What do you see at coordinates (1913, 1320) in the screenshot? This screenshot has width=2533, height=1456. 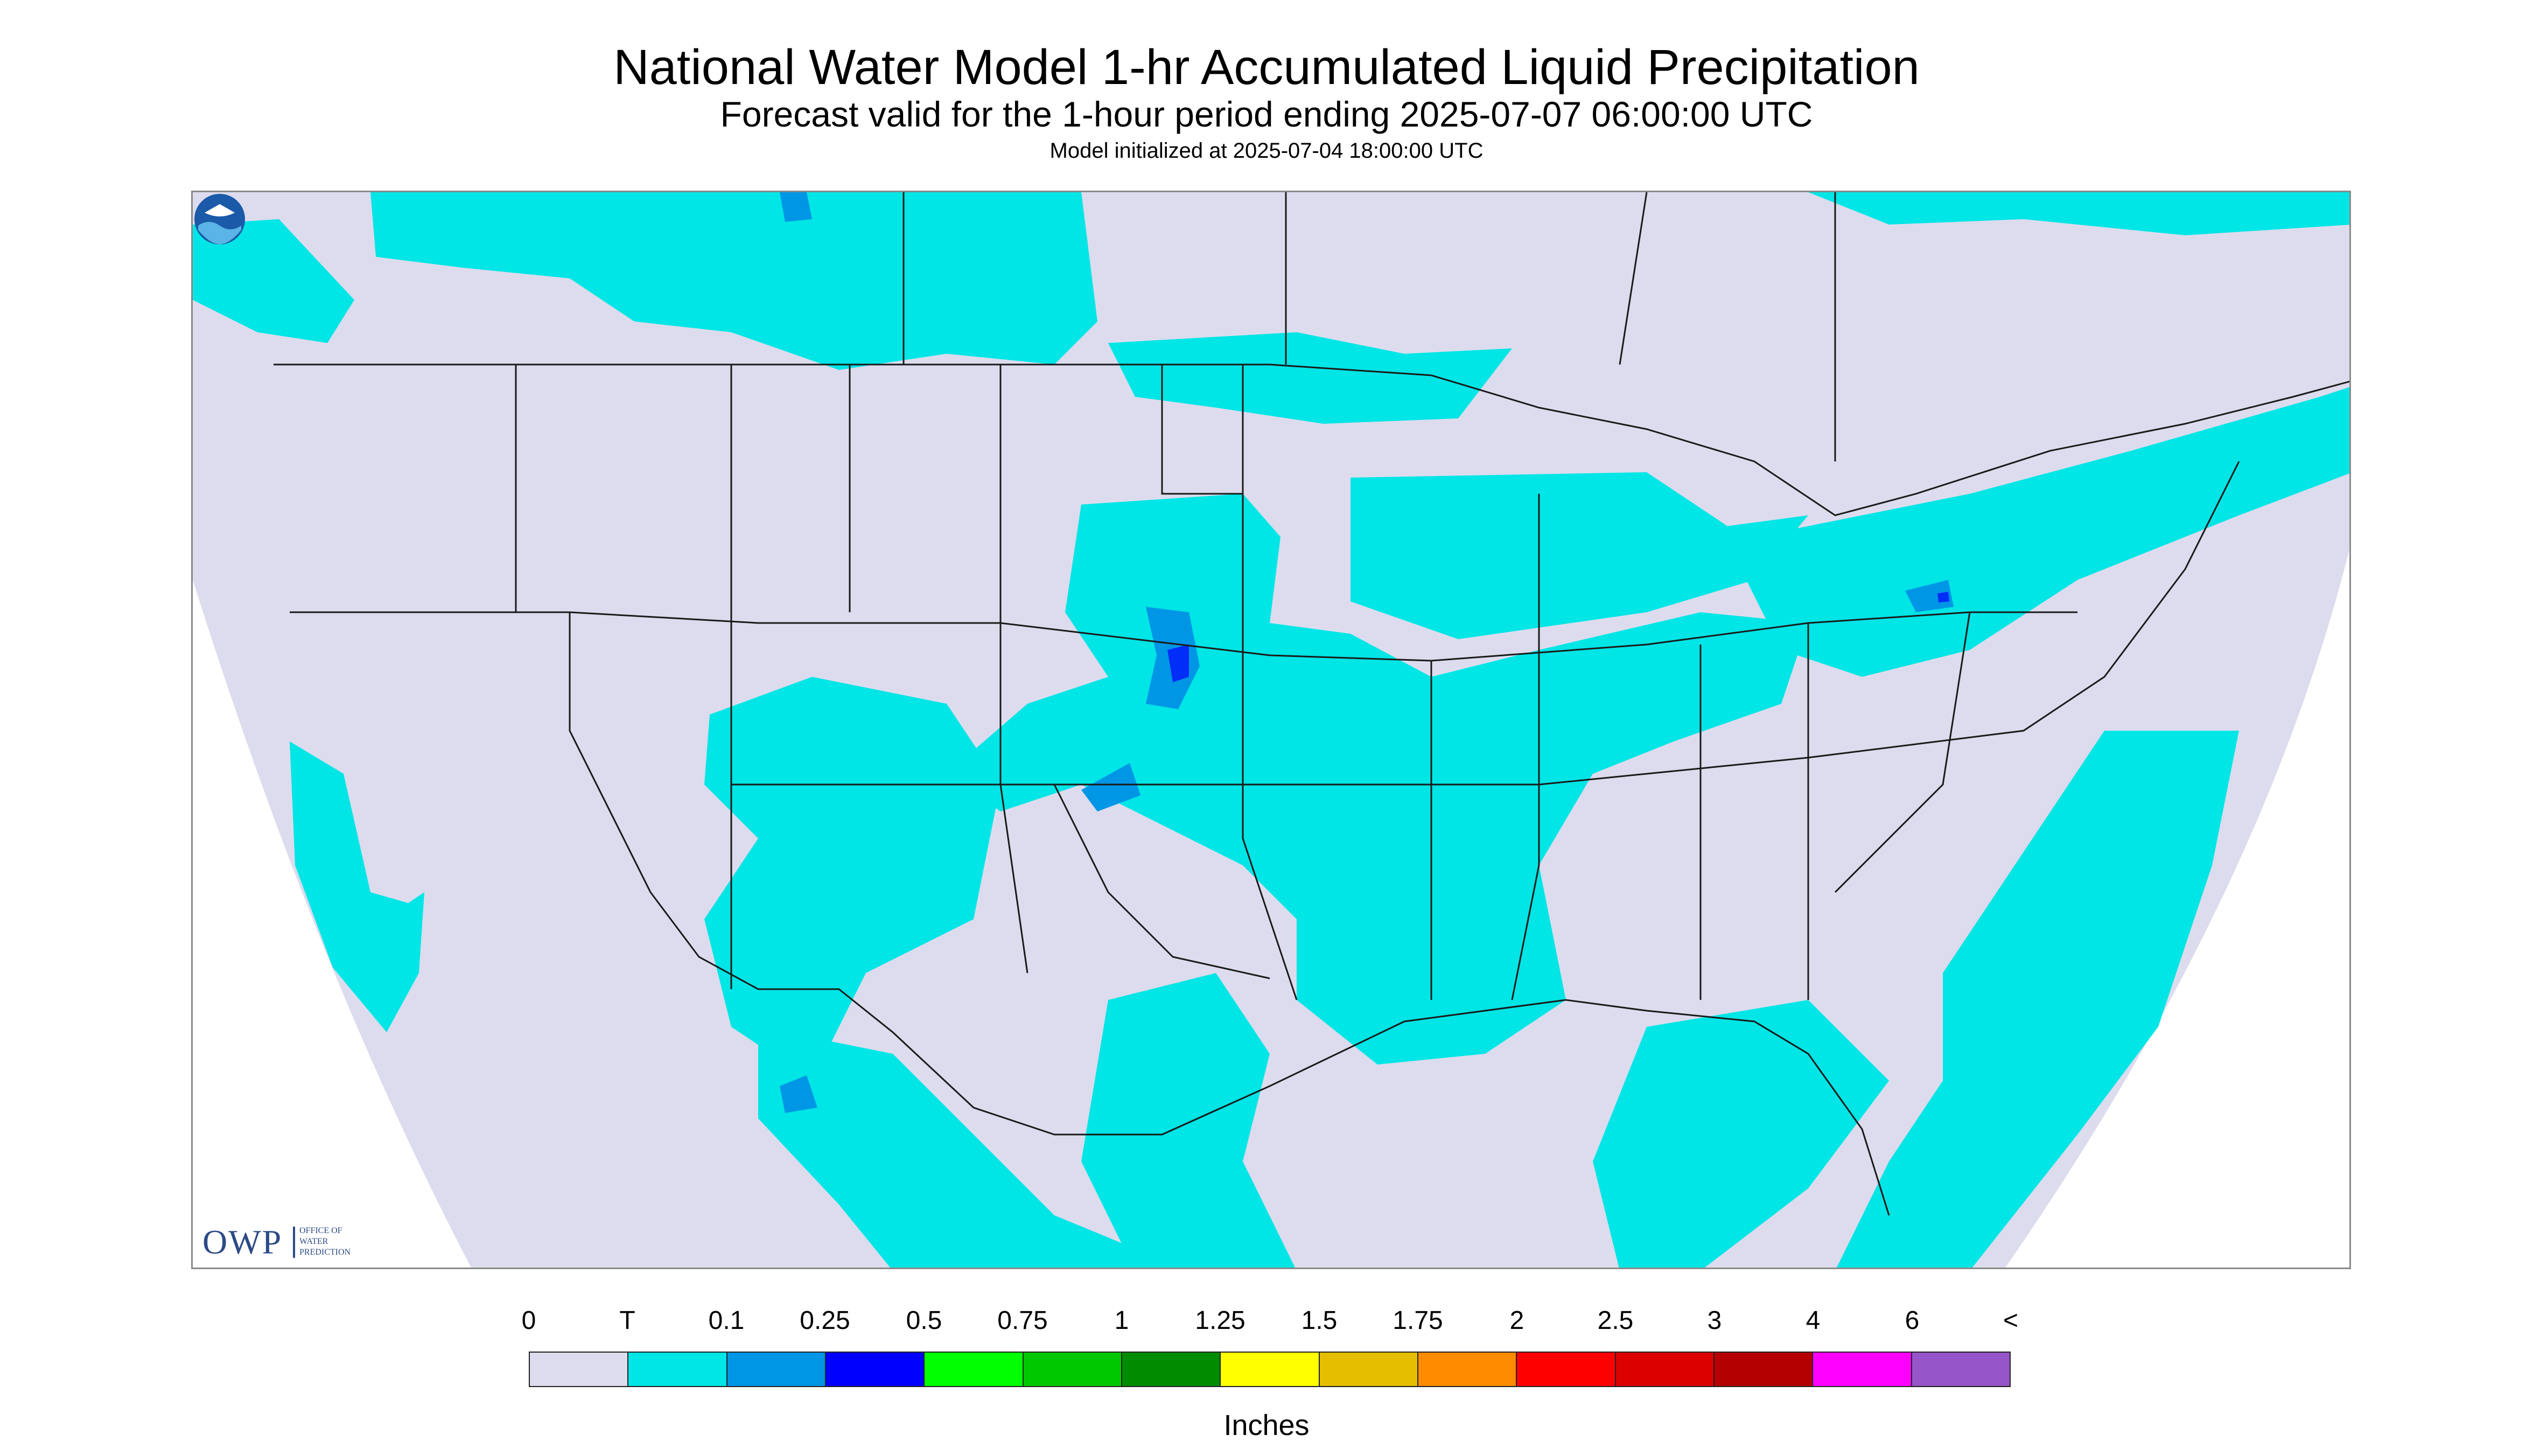 I see `legend-tick: 6` at bounding box center [1913, 1320].